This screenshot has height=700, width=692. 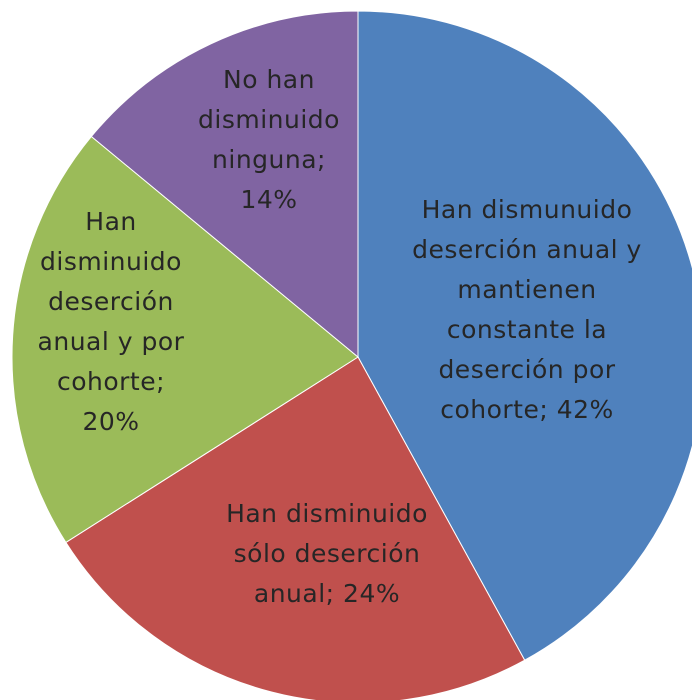 What do you see at coordinates (327, 593) in the screenshot?
I see `slice-label-line: anual; 24%` at bounding box center [327, 593].